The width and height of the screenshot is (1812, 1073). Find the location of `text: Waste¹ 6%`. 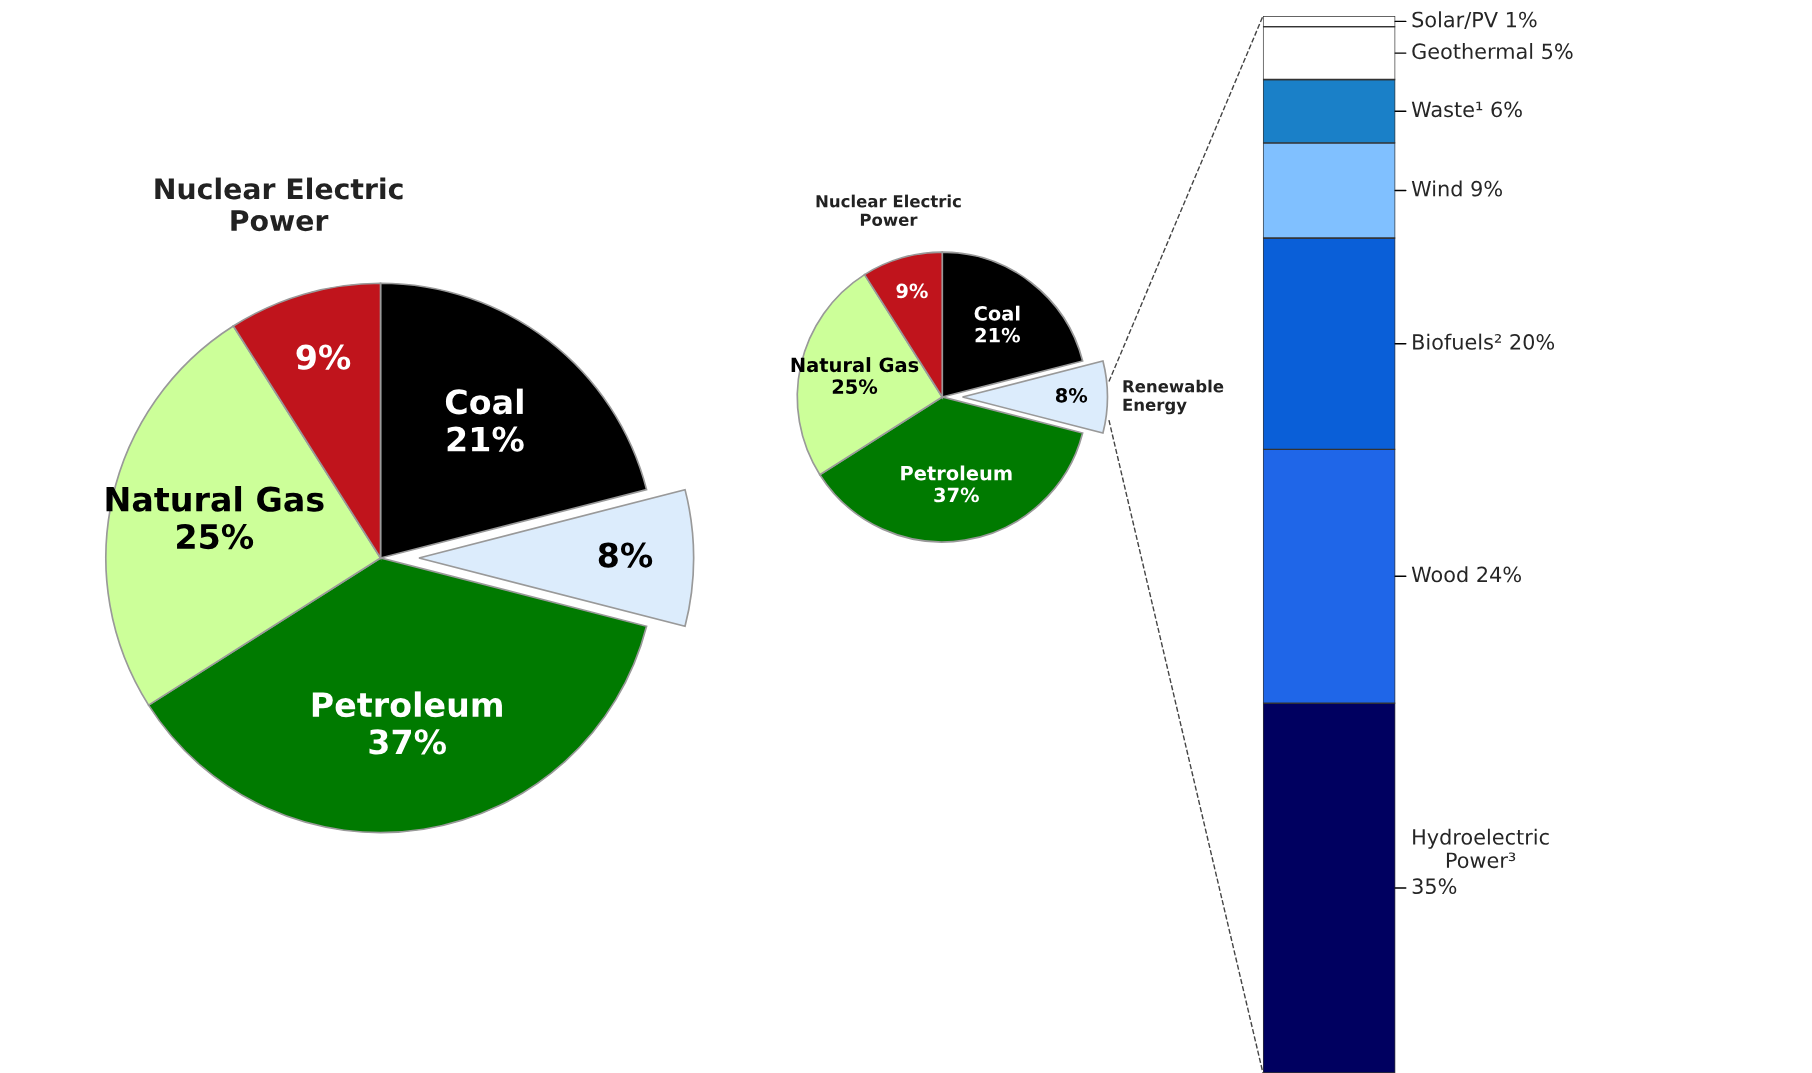

text: Waste¹ 6% is located at coordinates (1466, 109).